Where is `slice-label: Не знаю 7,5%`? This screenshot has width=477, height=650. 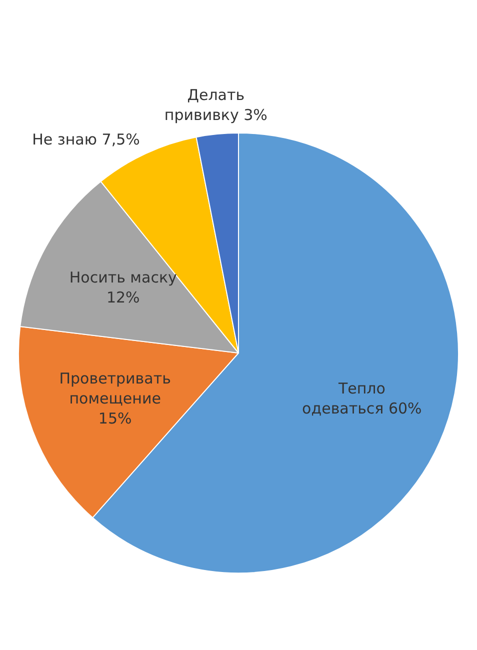 slice-label: Не знаю 7,5% is located at coordinates (86, 139).